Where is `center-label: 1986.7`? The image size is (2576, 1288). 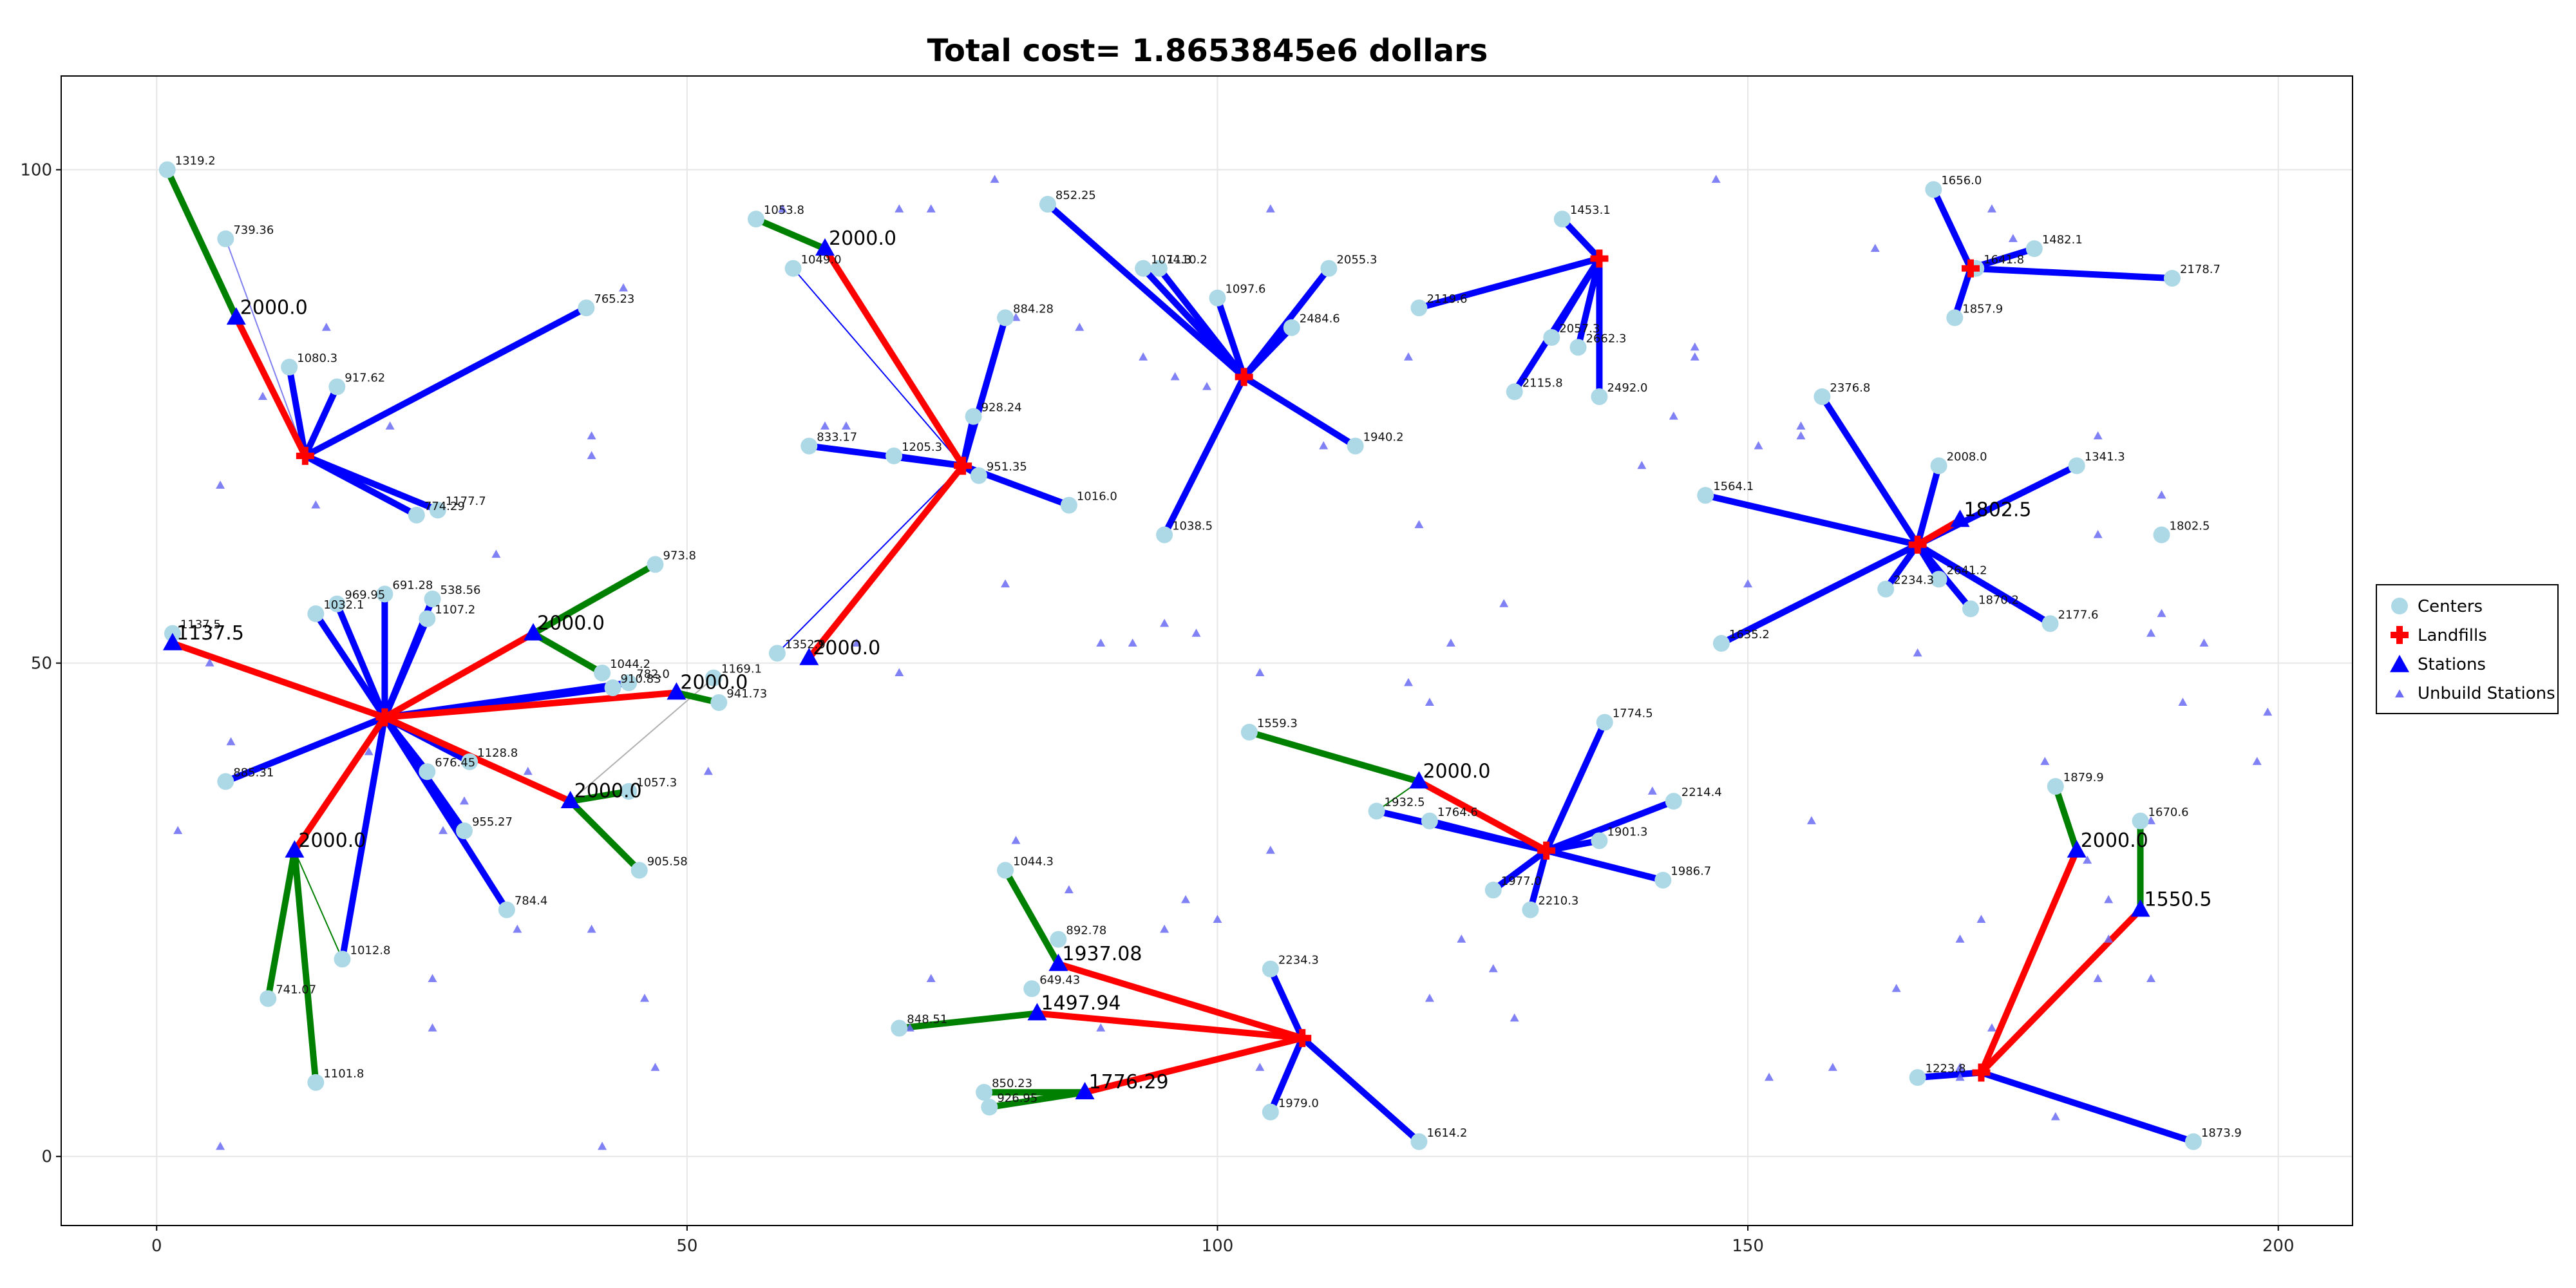
center-label: 1986.7 is located at coordinates (1691, 872).